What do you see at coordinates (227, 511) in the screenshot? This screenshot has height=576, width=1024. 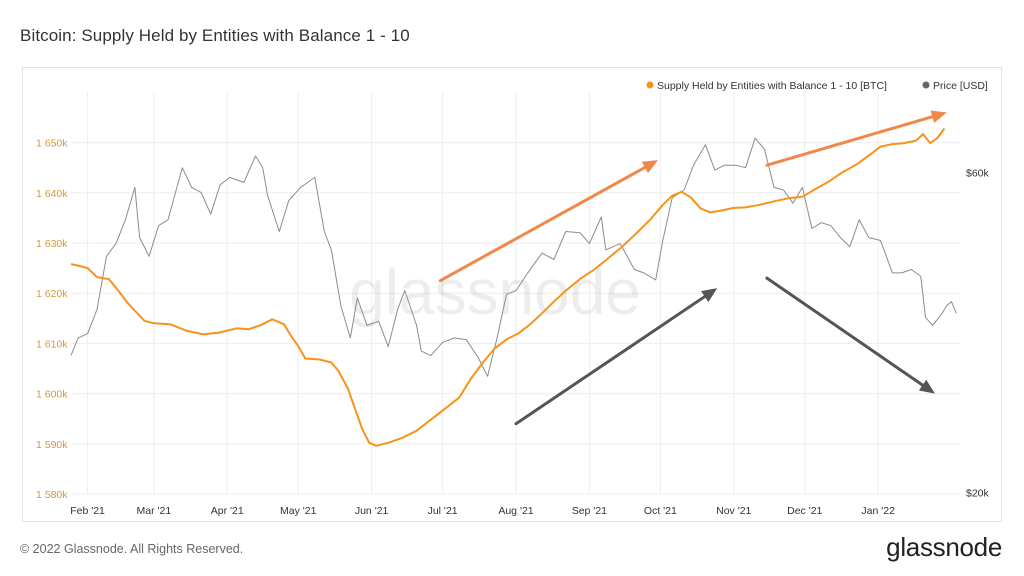 I see `x-tick-label: Apr '21` at bounding box center [227, 511].